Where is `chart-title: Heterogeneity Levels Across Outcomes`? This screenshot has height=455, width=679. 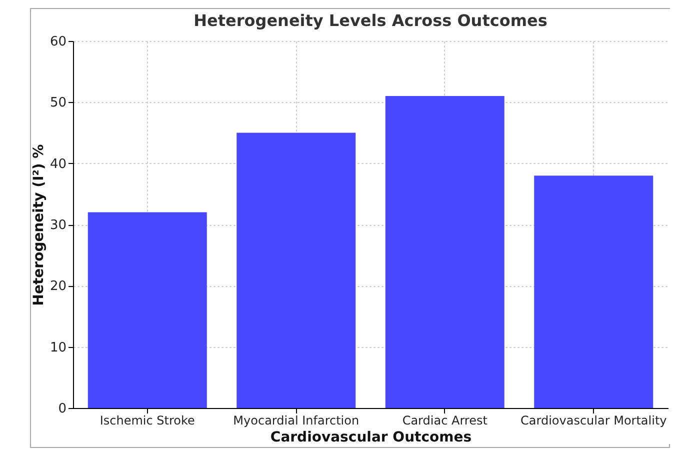
chart-title: Heterogeneity Levels Across Outcomes is located at coordinates (371, 20).